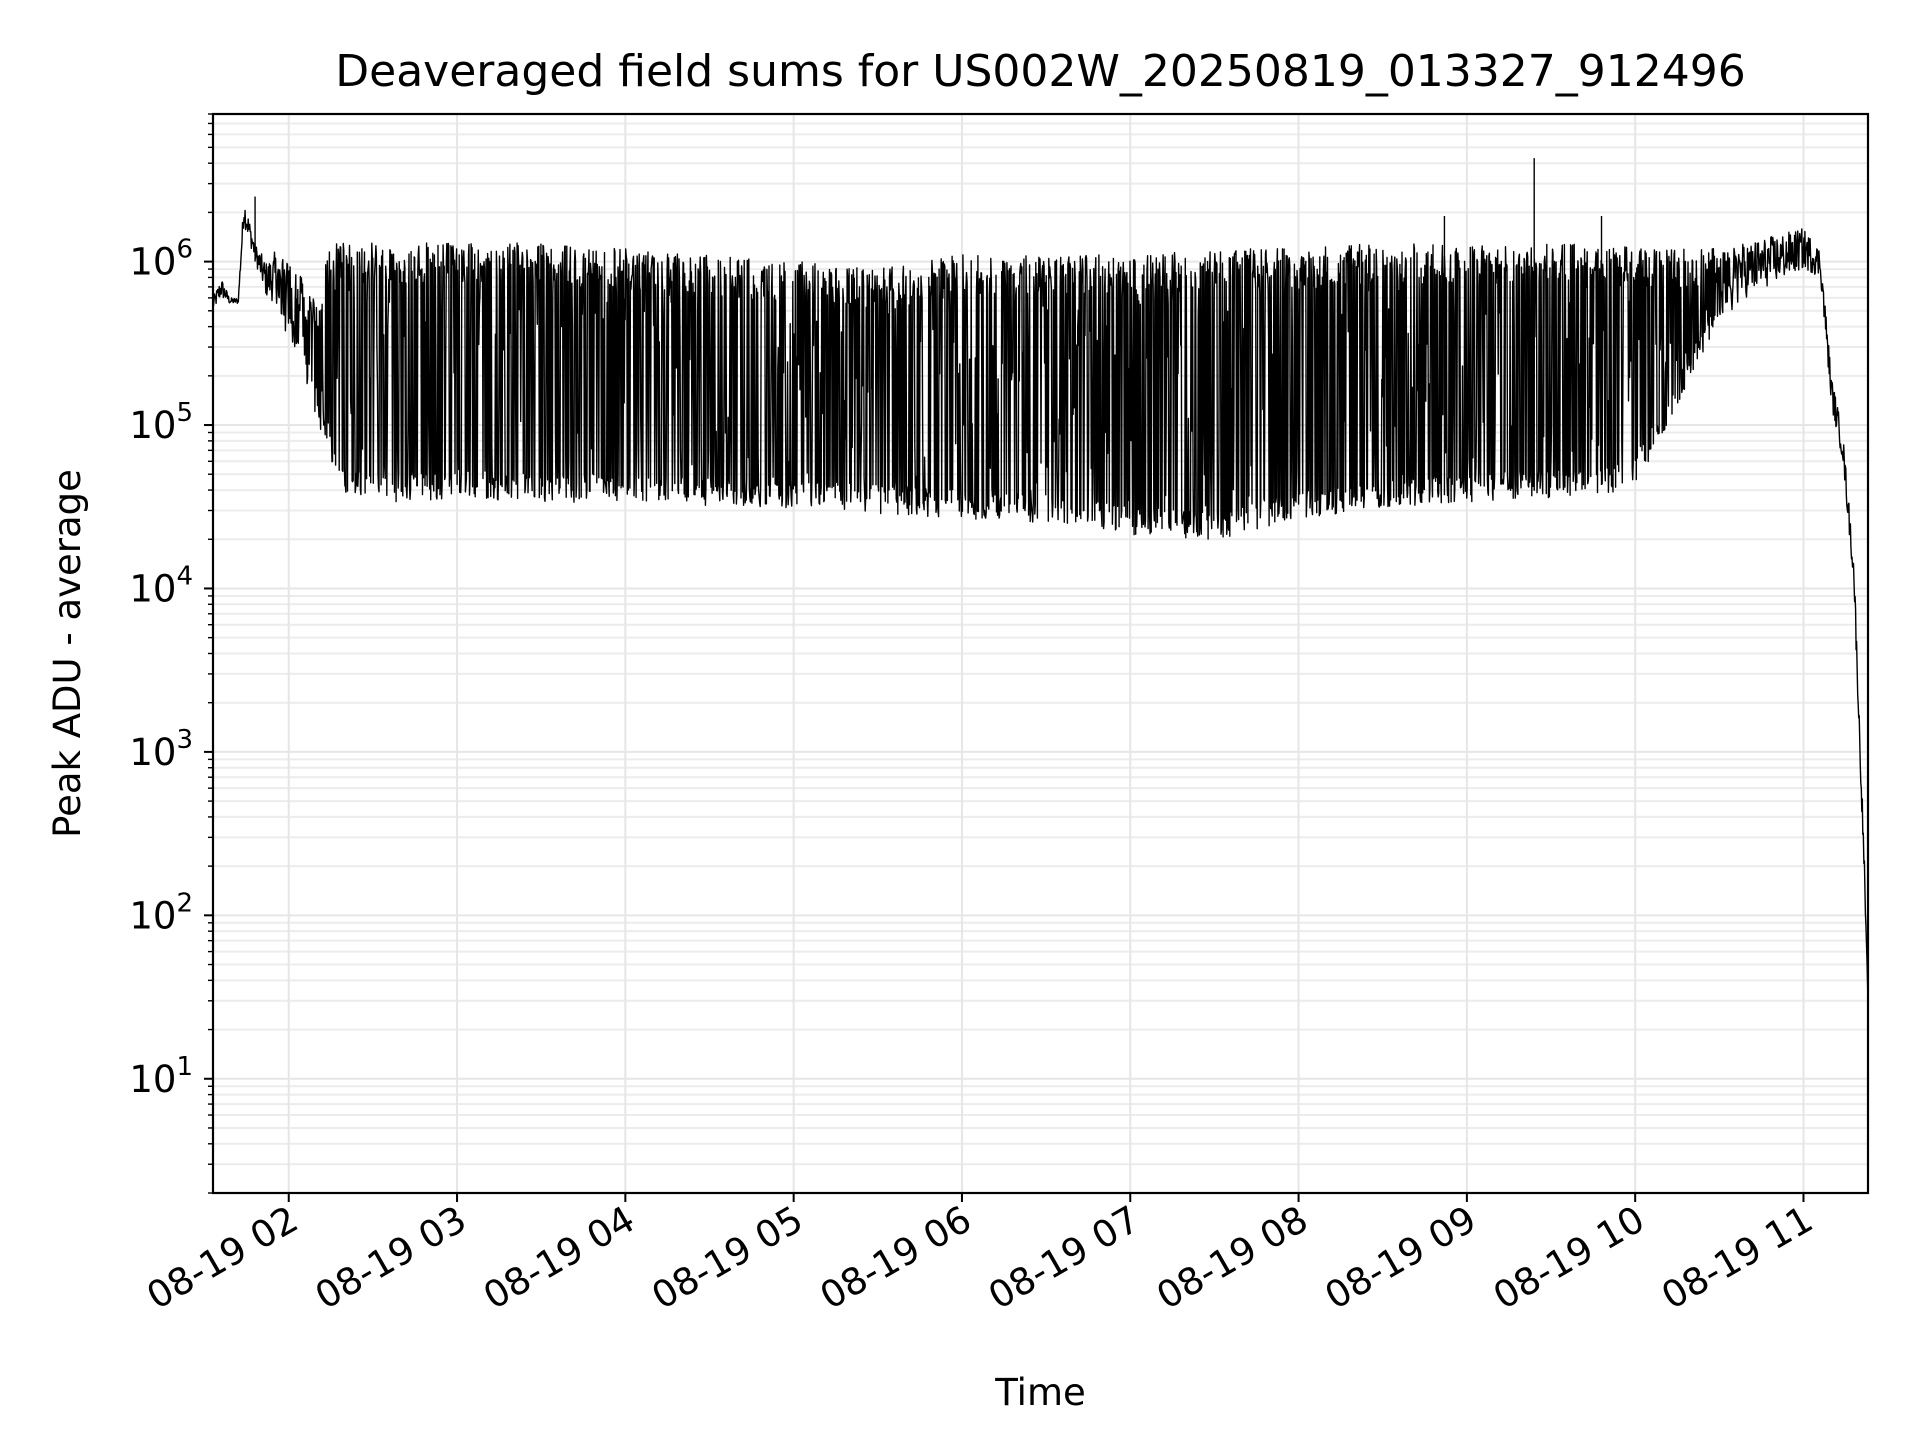 This screenshot has height=1440, width=1920. Describe the element at coordinates (161, 1076) in the screenshot. I see `y-tick-label: 10¹` at that location.